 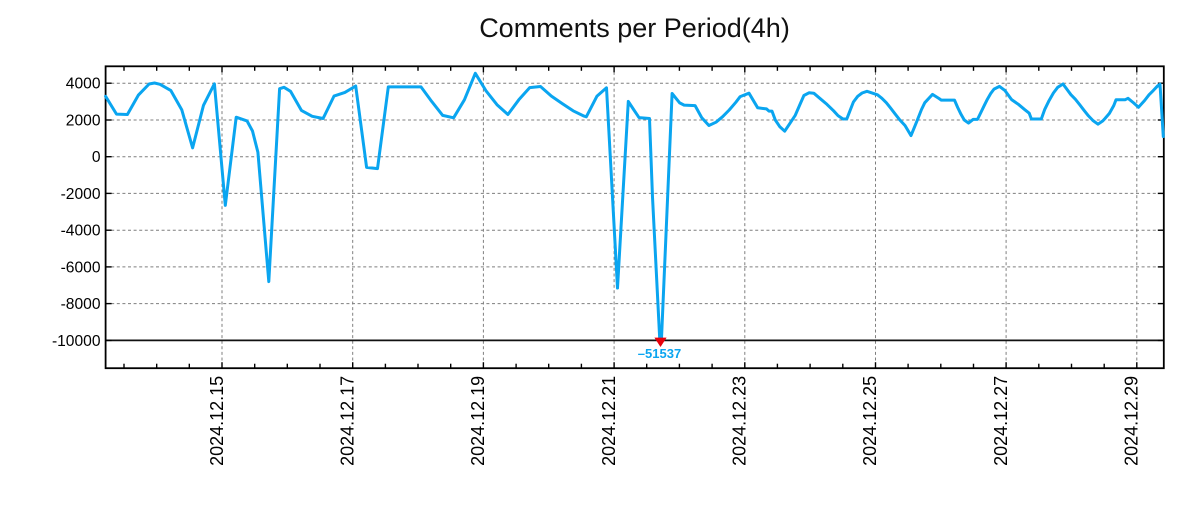 What do you see at coordinates (1132, 421) in the screenshot?
I see `svg-text: 2024.12.29` at bounding box center [1132, 421].